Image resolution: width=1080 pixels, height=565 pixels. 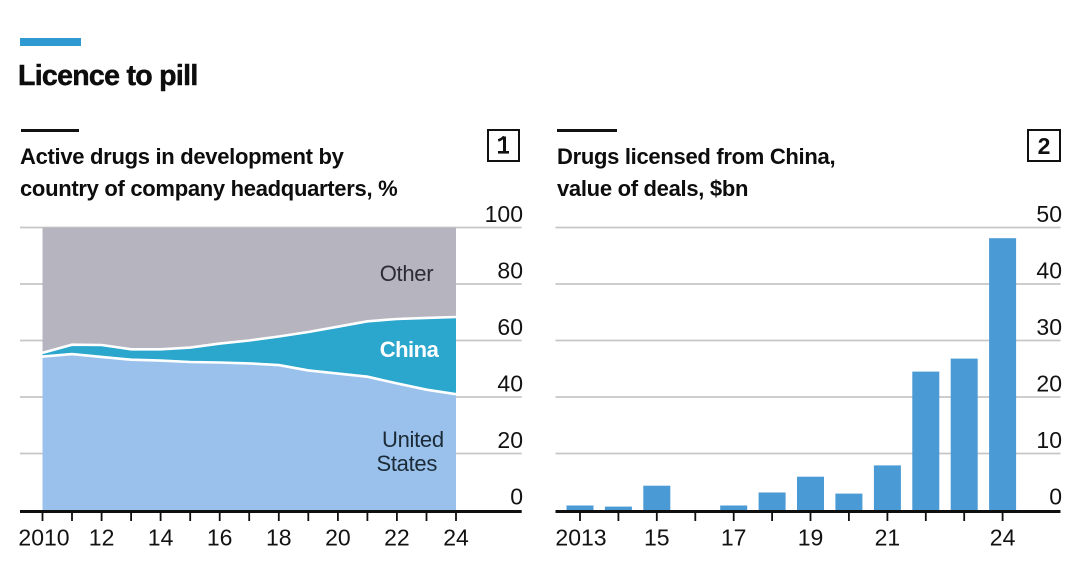 What do you see at coordinates (888, 538) in the screenshot?
I see `svg-text: 21` at bounding box center [888, 538].